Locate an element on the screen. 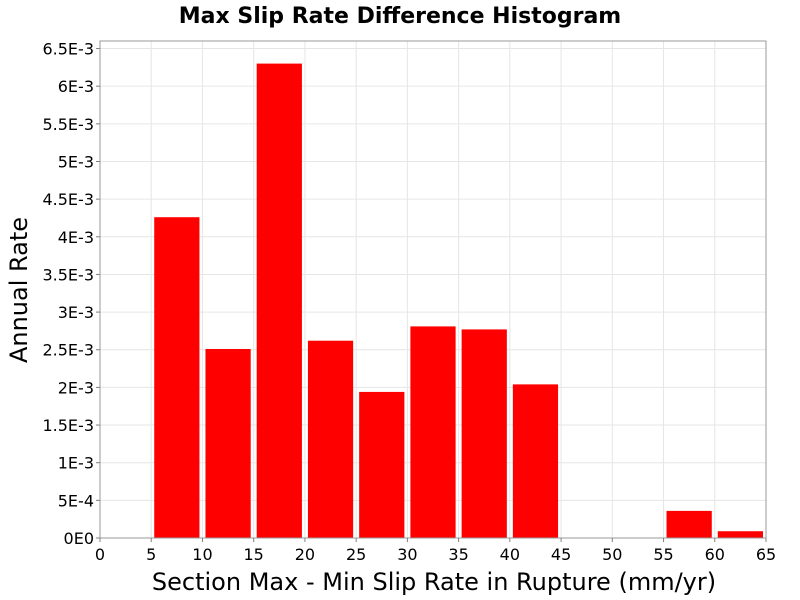 This screenshot has height=600, width=800. x-tick-label: 30 is located at coordinates (407, 554).